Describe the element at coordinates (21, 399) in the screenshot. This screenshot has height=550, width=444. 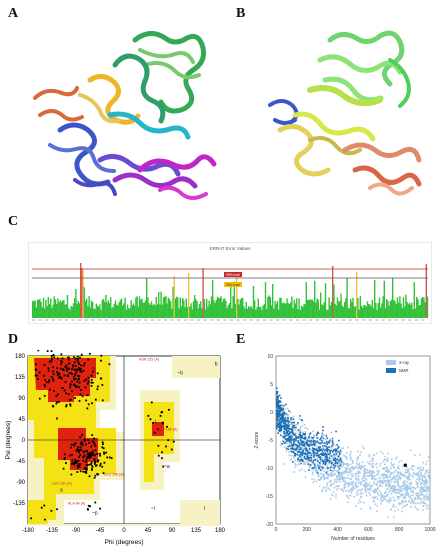
I see `rama-ytick: 90` at that location.